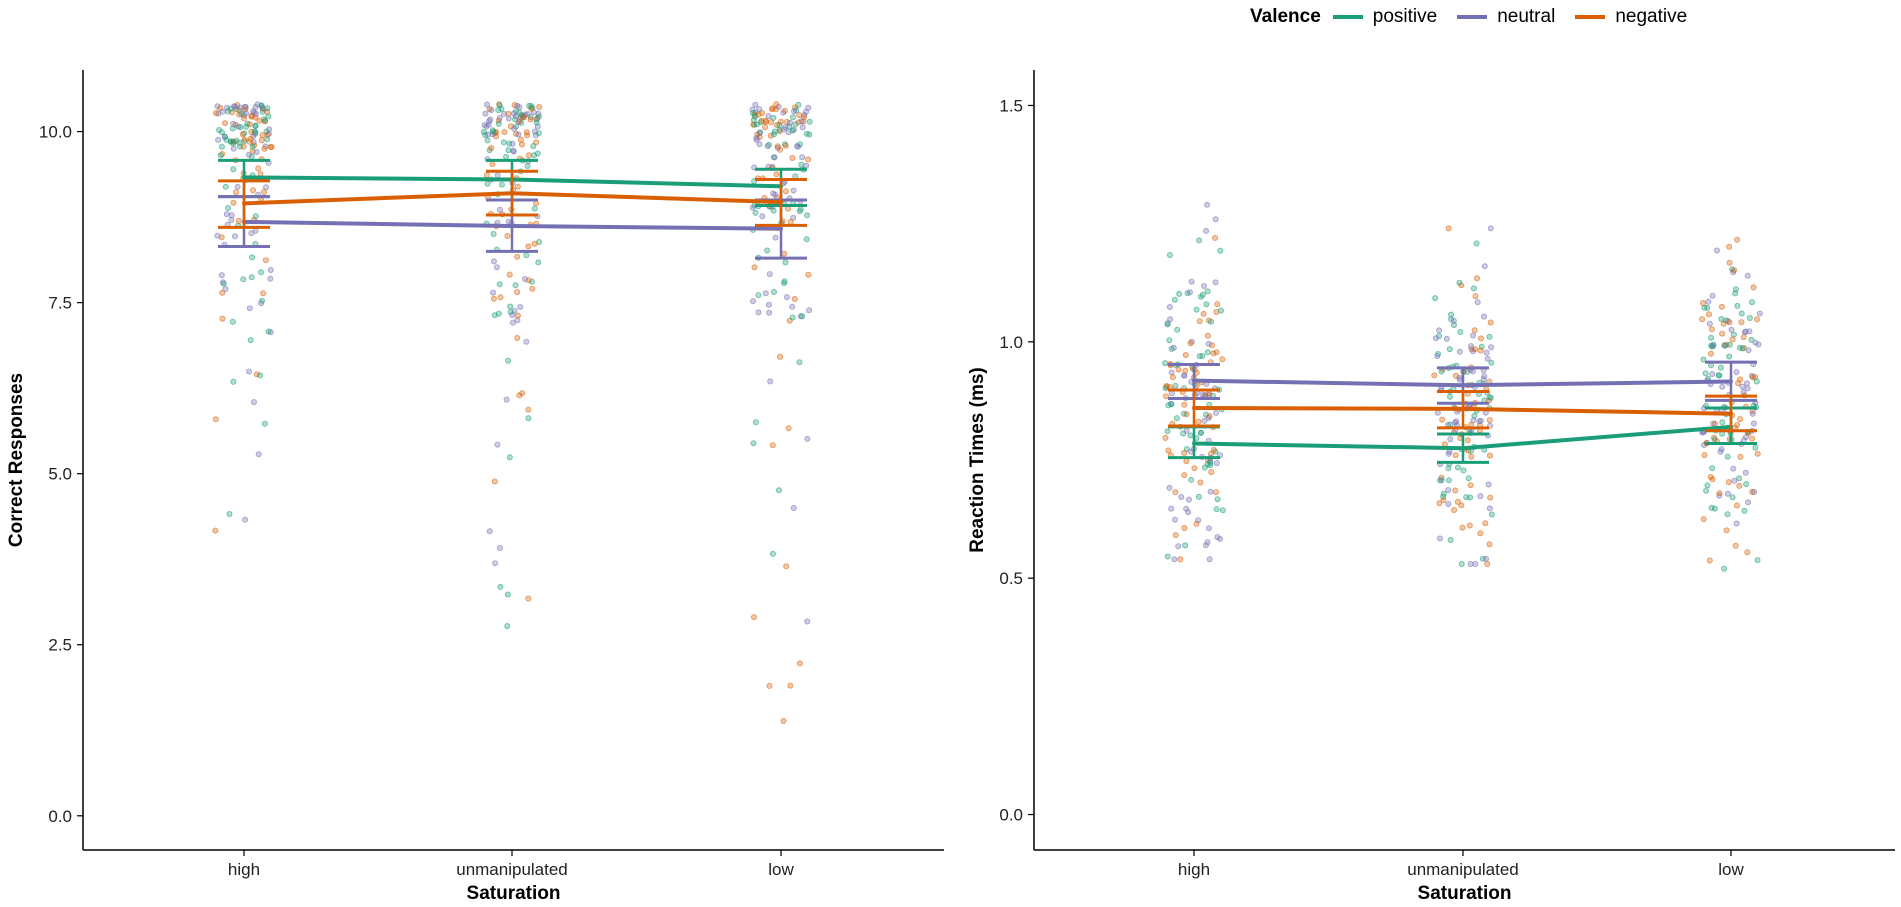 Image resolution: width=1901 pixels, height=907 pixels. What do you see at coordinates (1011, 815) in the screenshot?
I see `y-tick-label: 0.0` at bounding box center [1011, 815].